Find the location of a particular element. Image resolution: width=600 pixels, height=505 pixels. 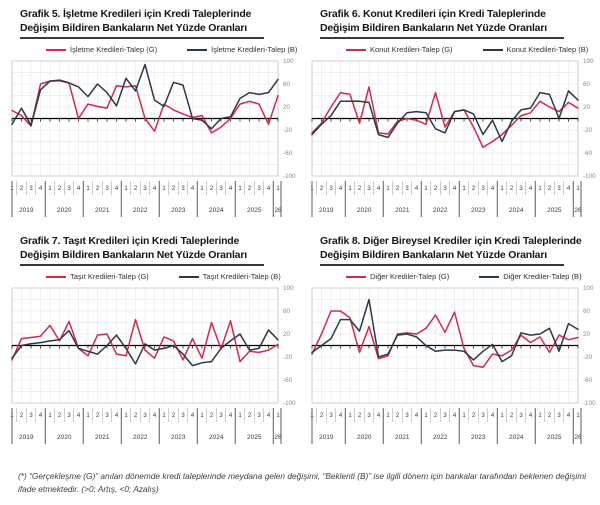

legend-item-expected: Taşıt Kredileri-Talep (B) is located at coordinates (229, 276).